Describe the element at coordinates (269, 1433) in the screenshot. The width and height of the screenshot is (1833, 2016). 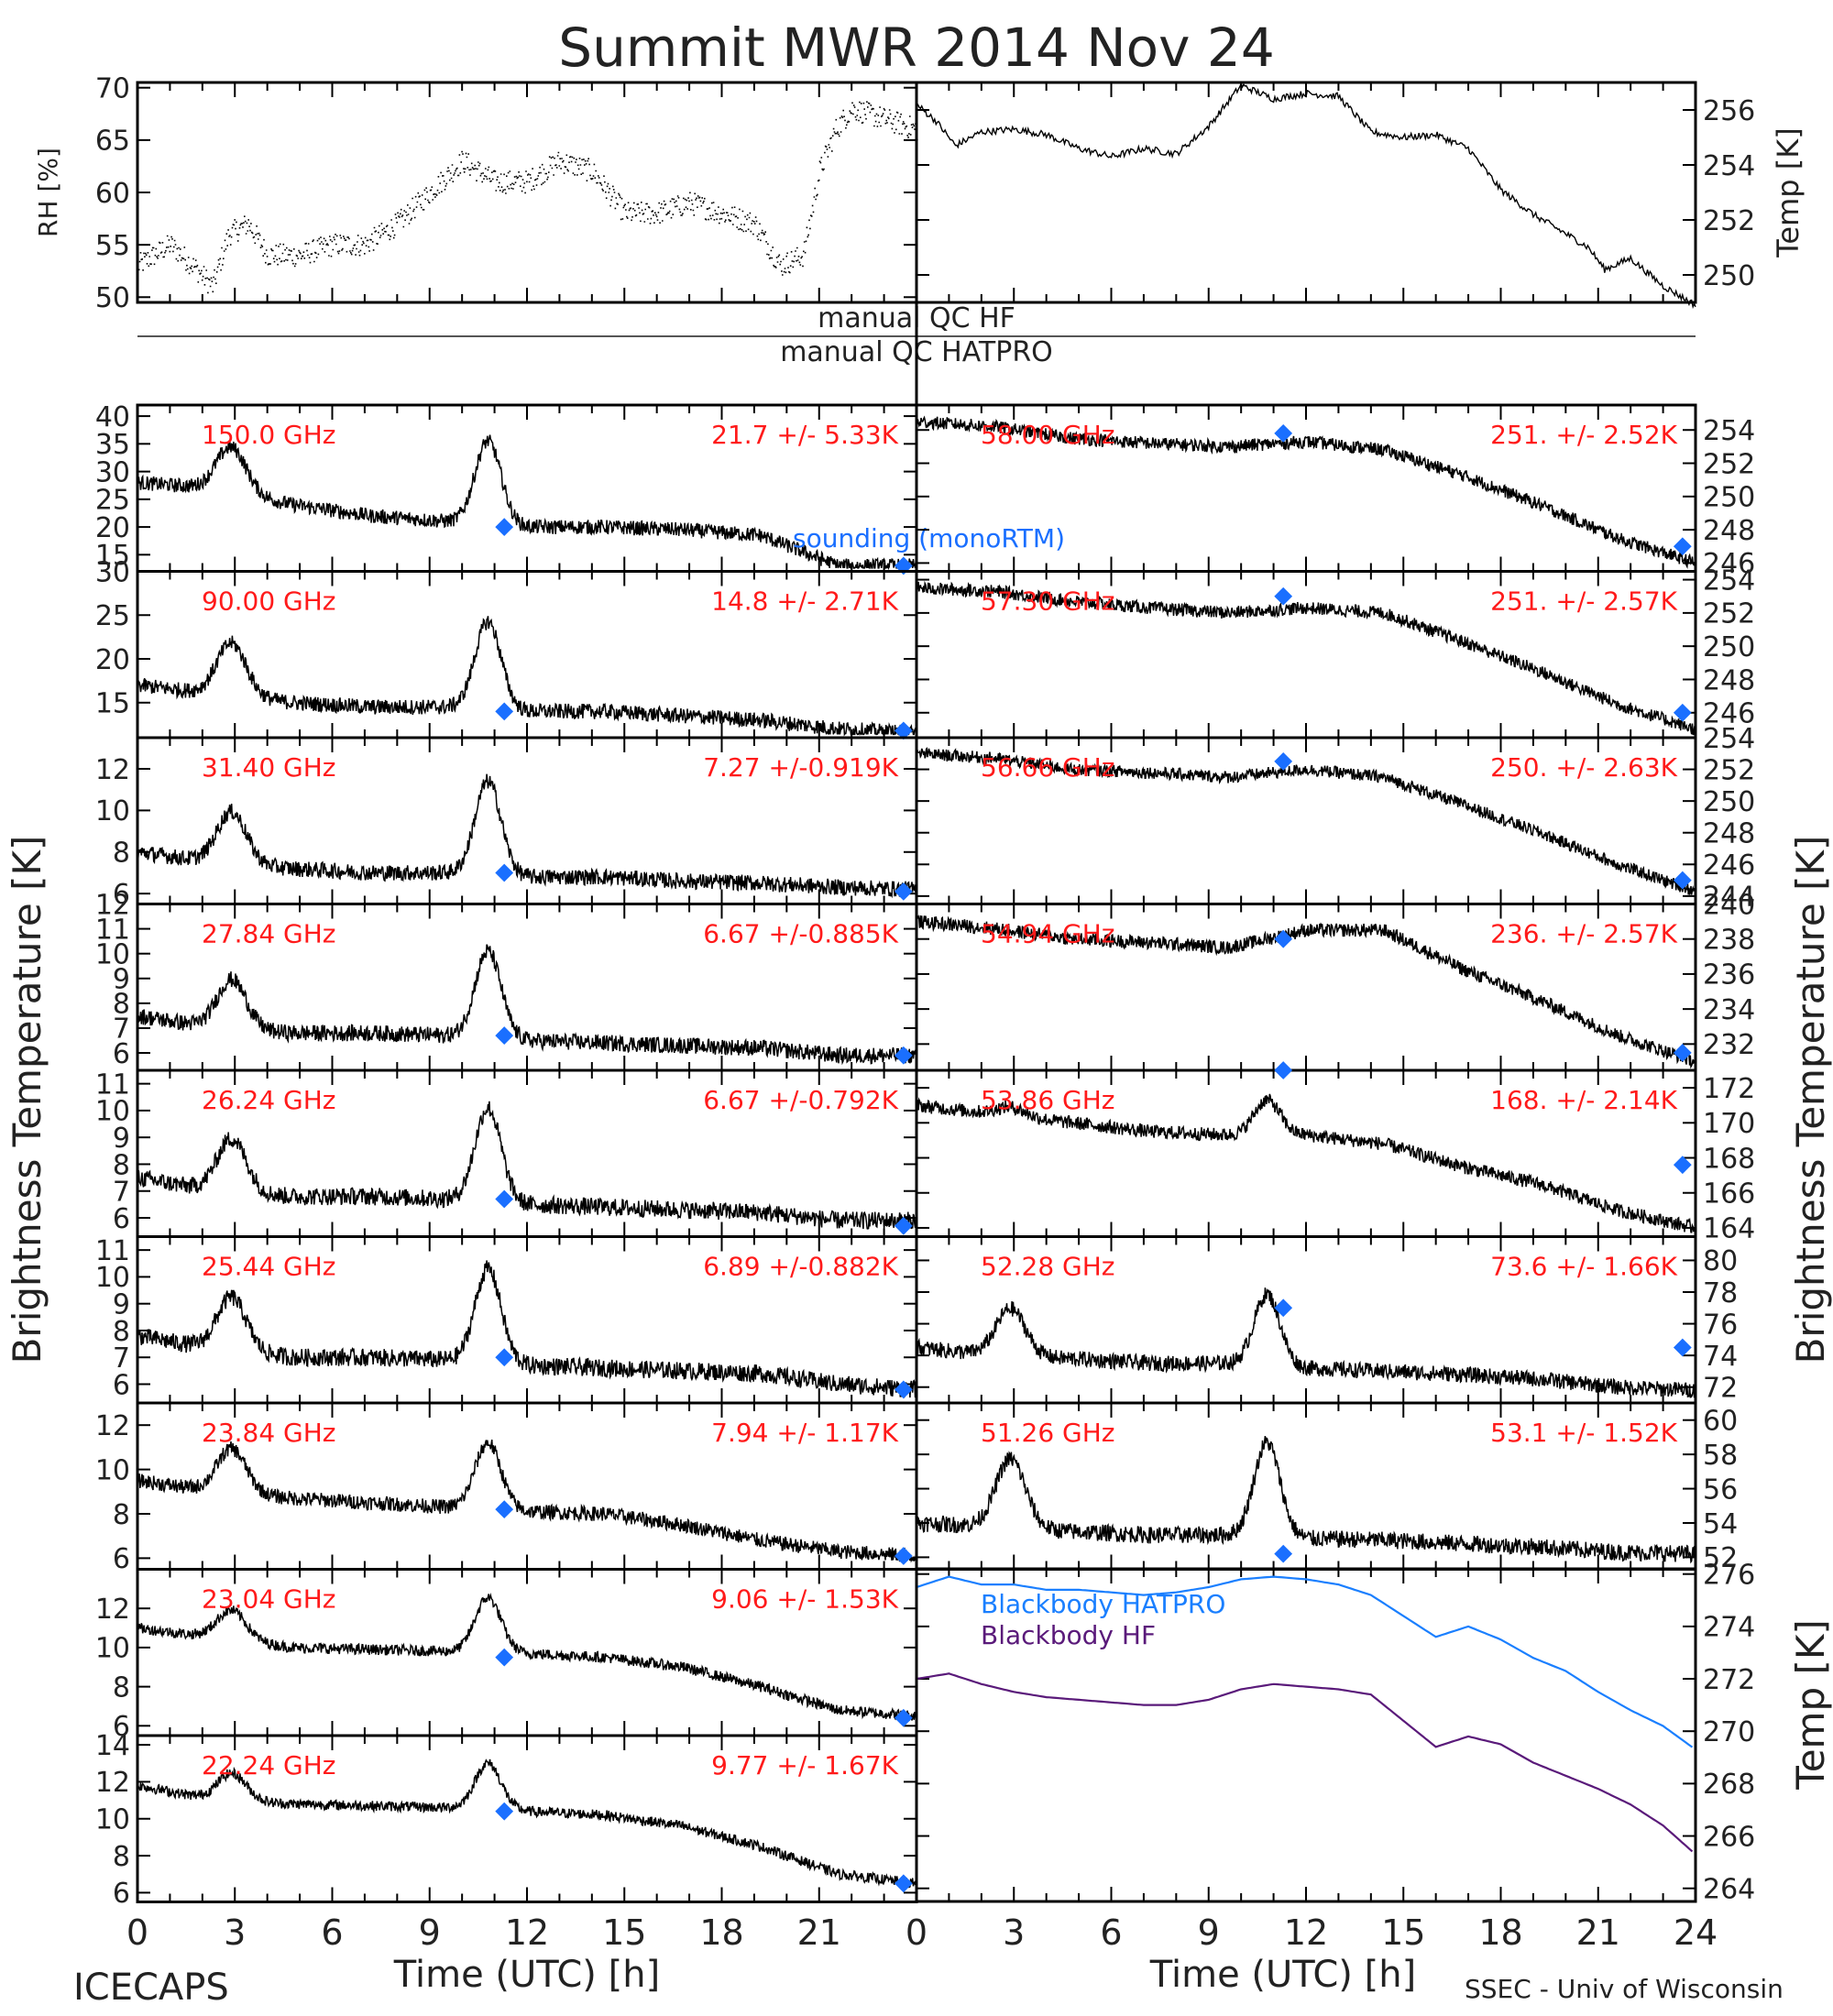
I see `channel-frequency: 23.84 GHz` at that location.